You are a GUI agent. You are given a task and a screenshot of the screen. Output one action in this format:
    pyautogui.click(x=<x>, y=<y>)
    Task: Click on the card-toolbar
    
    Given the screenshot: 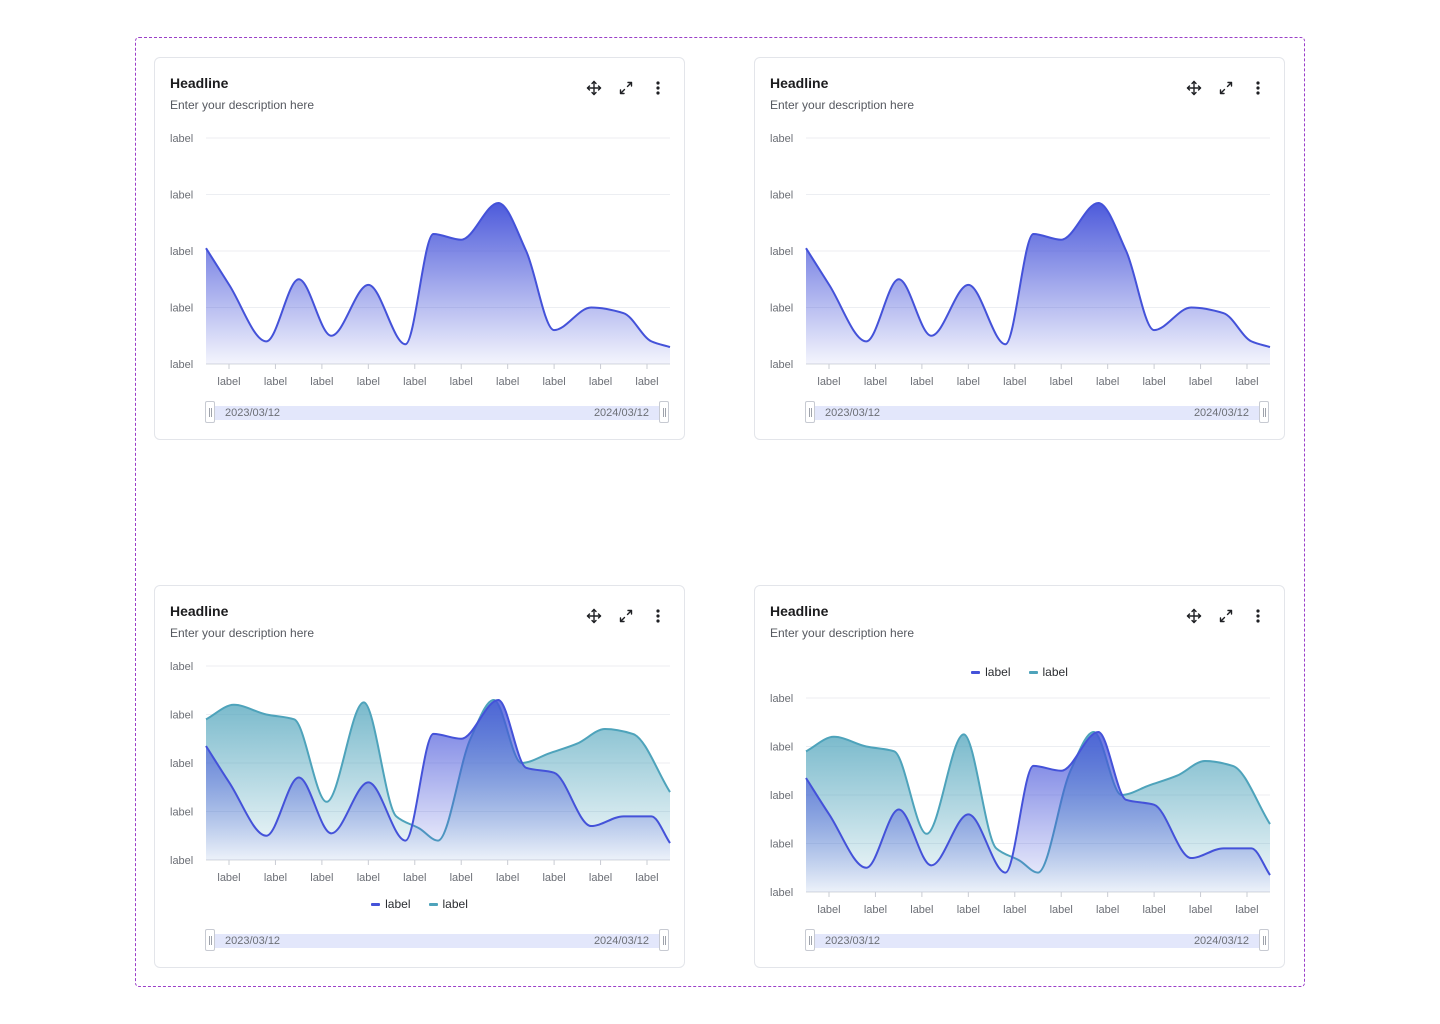 What is the action you would take?
    pyautogui.click(x=626, y=88)
    